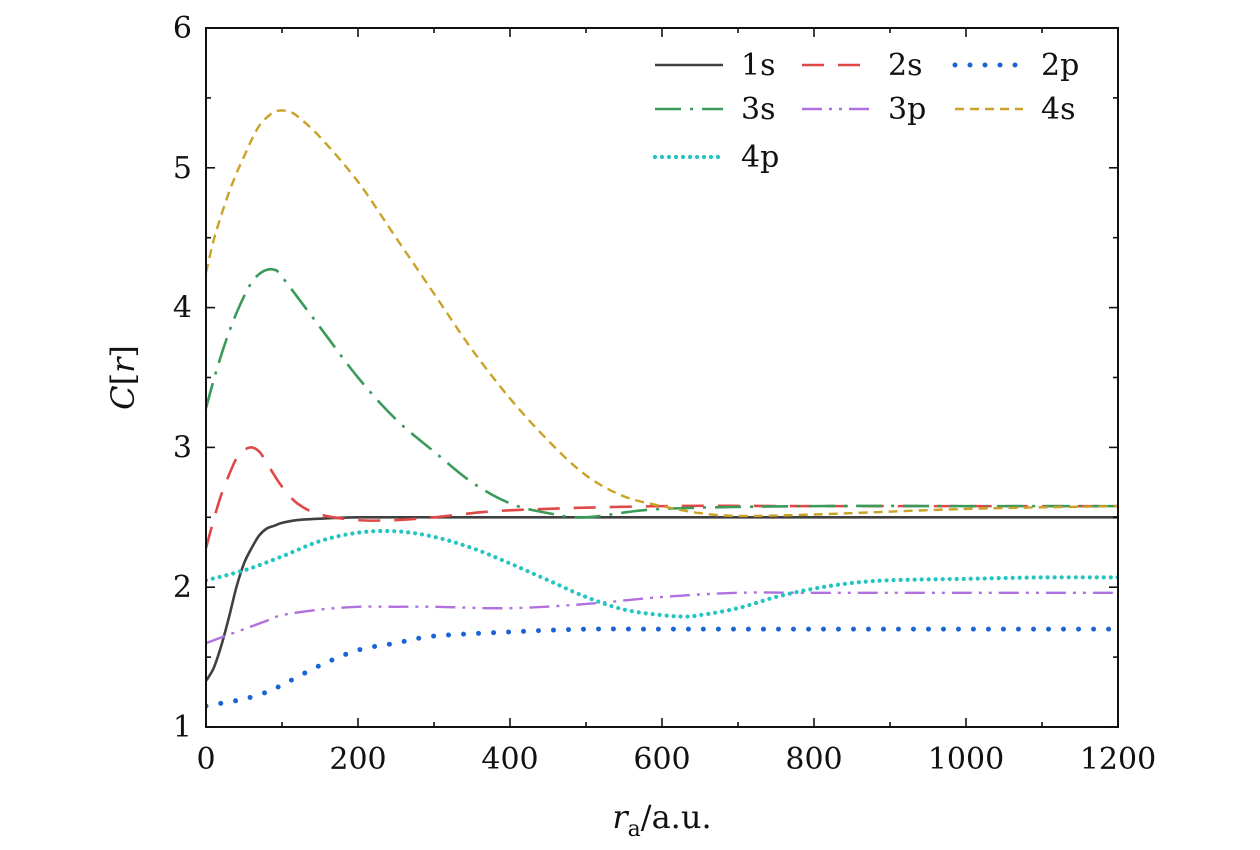 Image resolution: width=1260 pixels, height=850 pixels. Describe the element at coordinates (182, 308) in the screenshot. I see `y-tick-label: 4` at that location.